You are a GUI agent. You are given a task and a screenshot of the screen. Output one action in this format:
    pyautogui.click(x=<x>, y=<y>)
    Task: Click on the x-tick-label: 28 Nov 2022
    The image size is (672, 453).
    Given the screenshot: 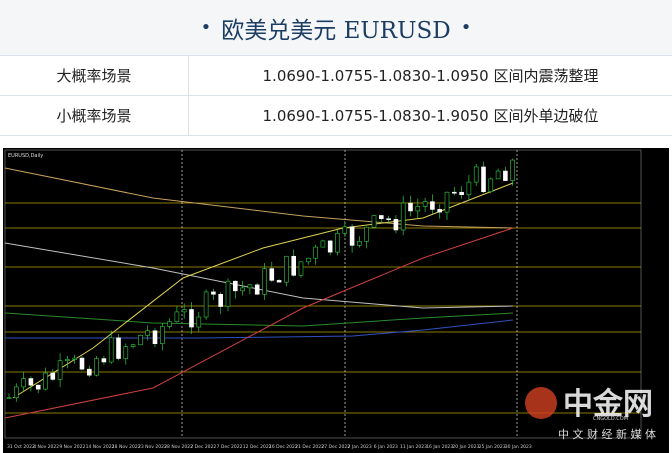 What is the action you would take?
    pyautogui.click(x=178, y=447)
    